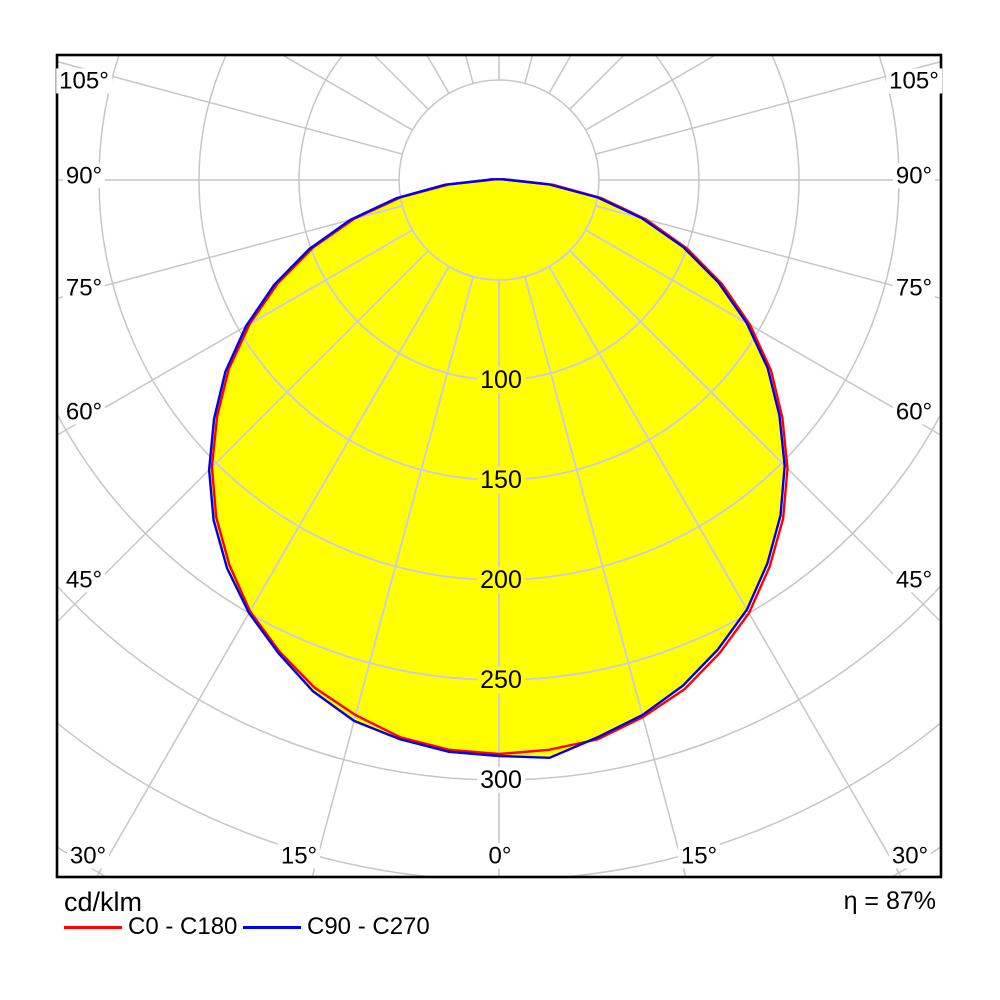 The height and width of the screenshot is (1000, 1000). I want to click on angle-label-left-60: 60°, so click(84, 412).